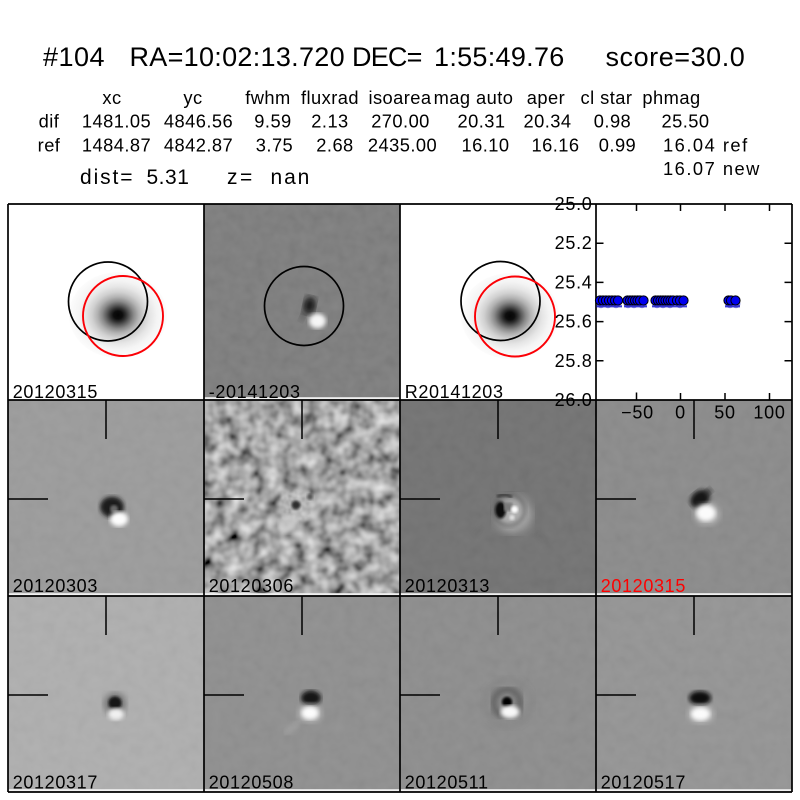 The image size is (800, 800). Describe the element at coordinates (676, 57) in the screenshot. I see `svg-text: score=30.0` at that location.